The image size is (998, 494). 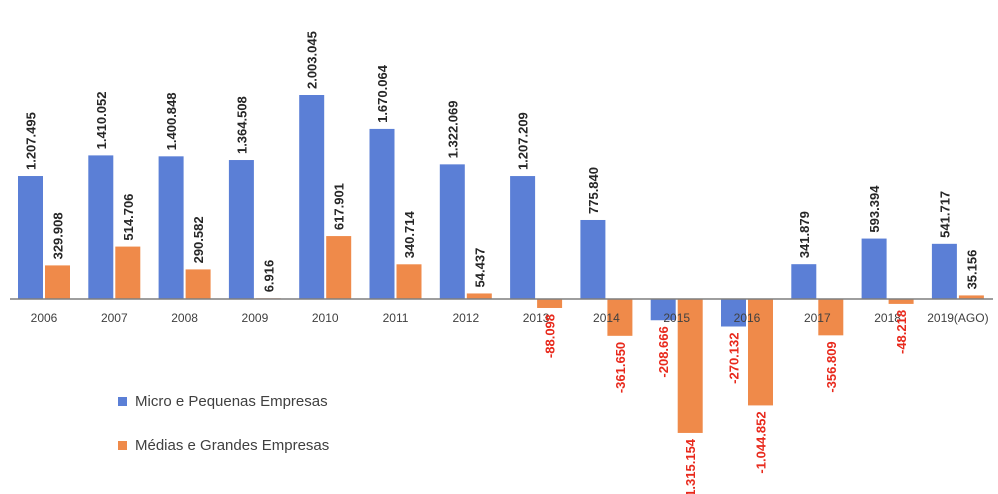 What do you see at coordinates (536, 318) in the screenshot?
I see `x-tick-label: 2013` at bounding box center [536, 318].